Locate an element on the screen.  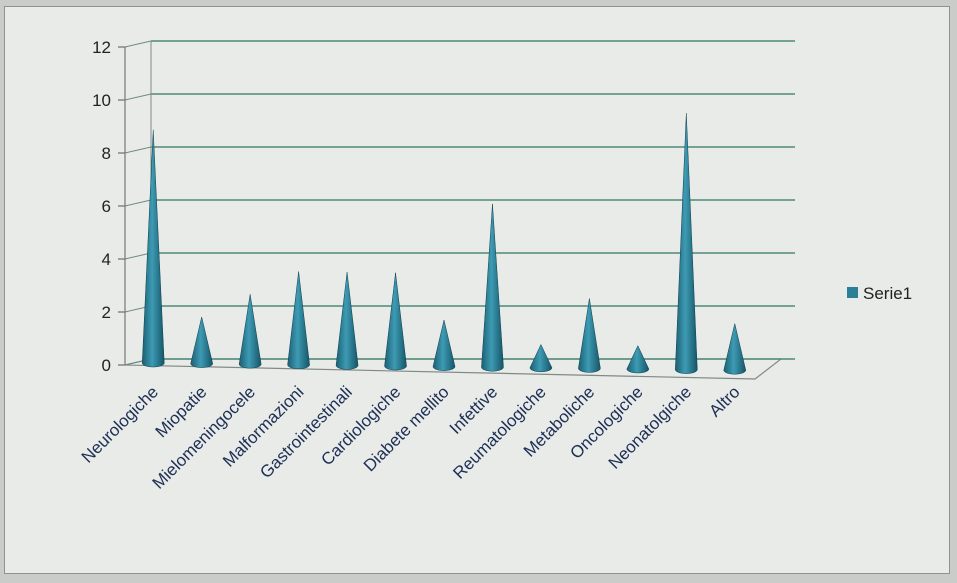
legend-label: Serie1 is located at coordinates (887, 293).